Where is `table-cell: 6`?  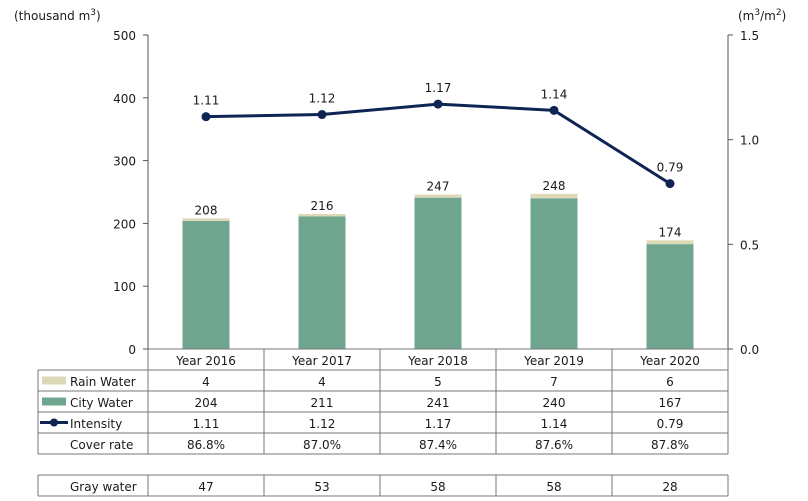 table-cell: 6 is located at coordinates (670, 382).